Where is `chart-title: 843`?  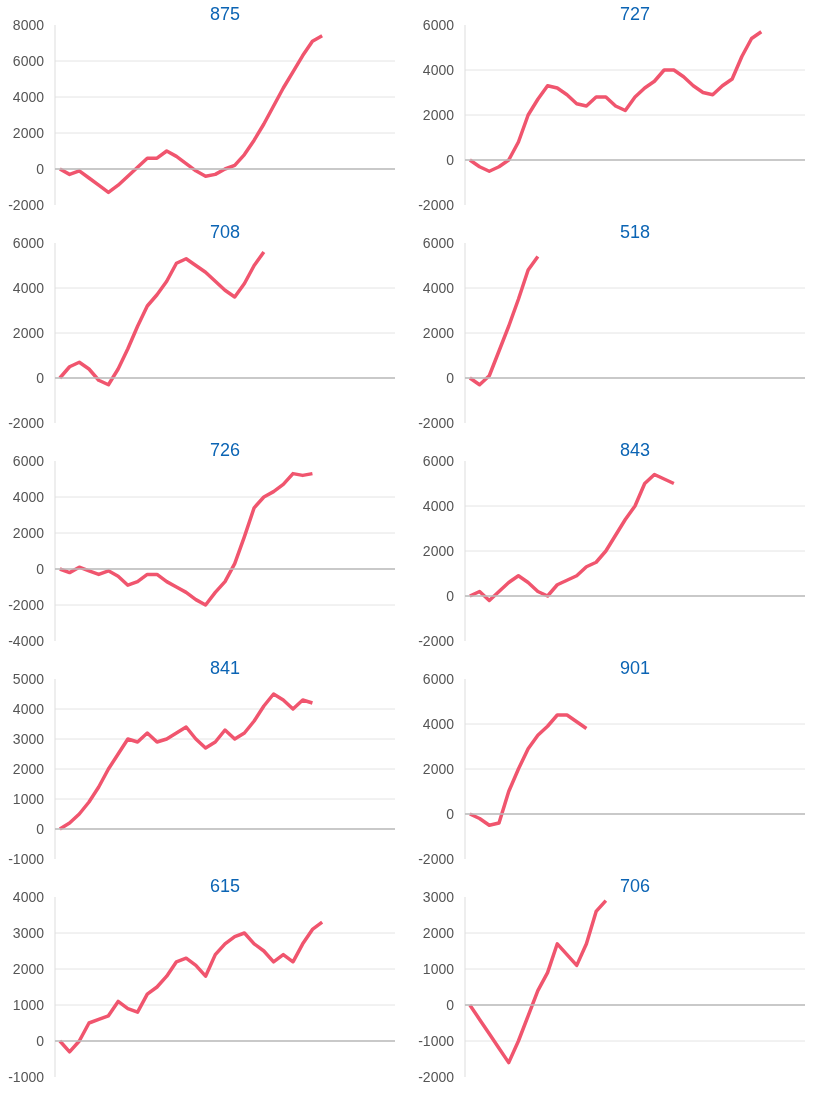
chart-title: 843 is located at coordinates (635, 450).